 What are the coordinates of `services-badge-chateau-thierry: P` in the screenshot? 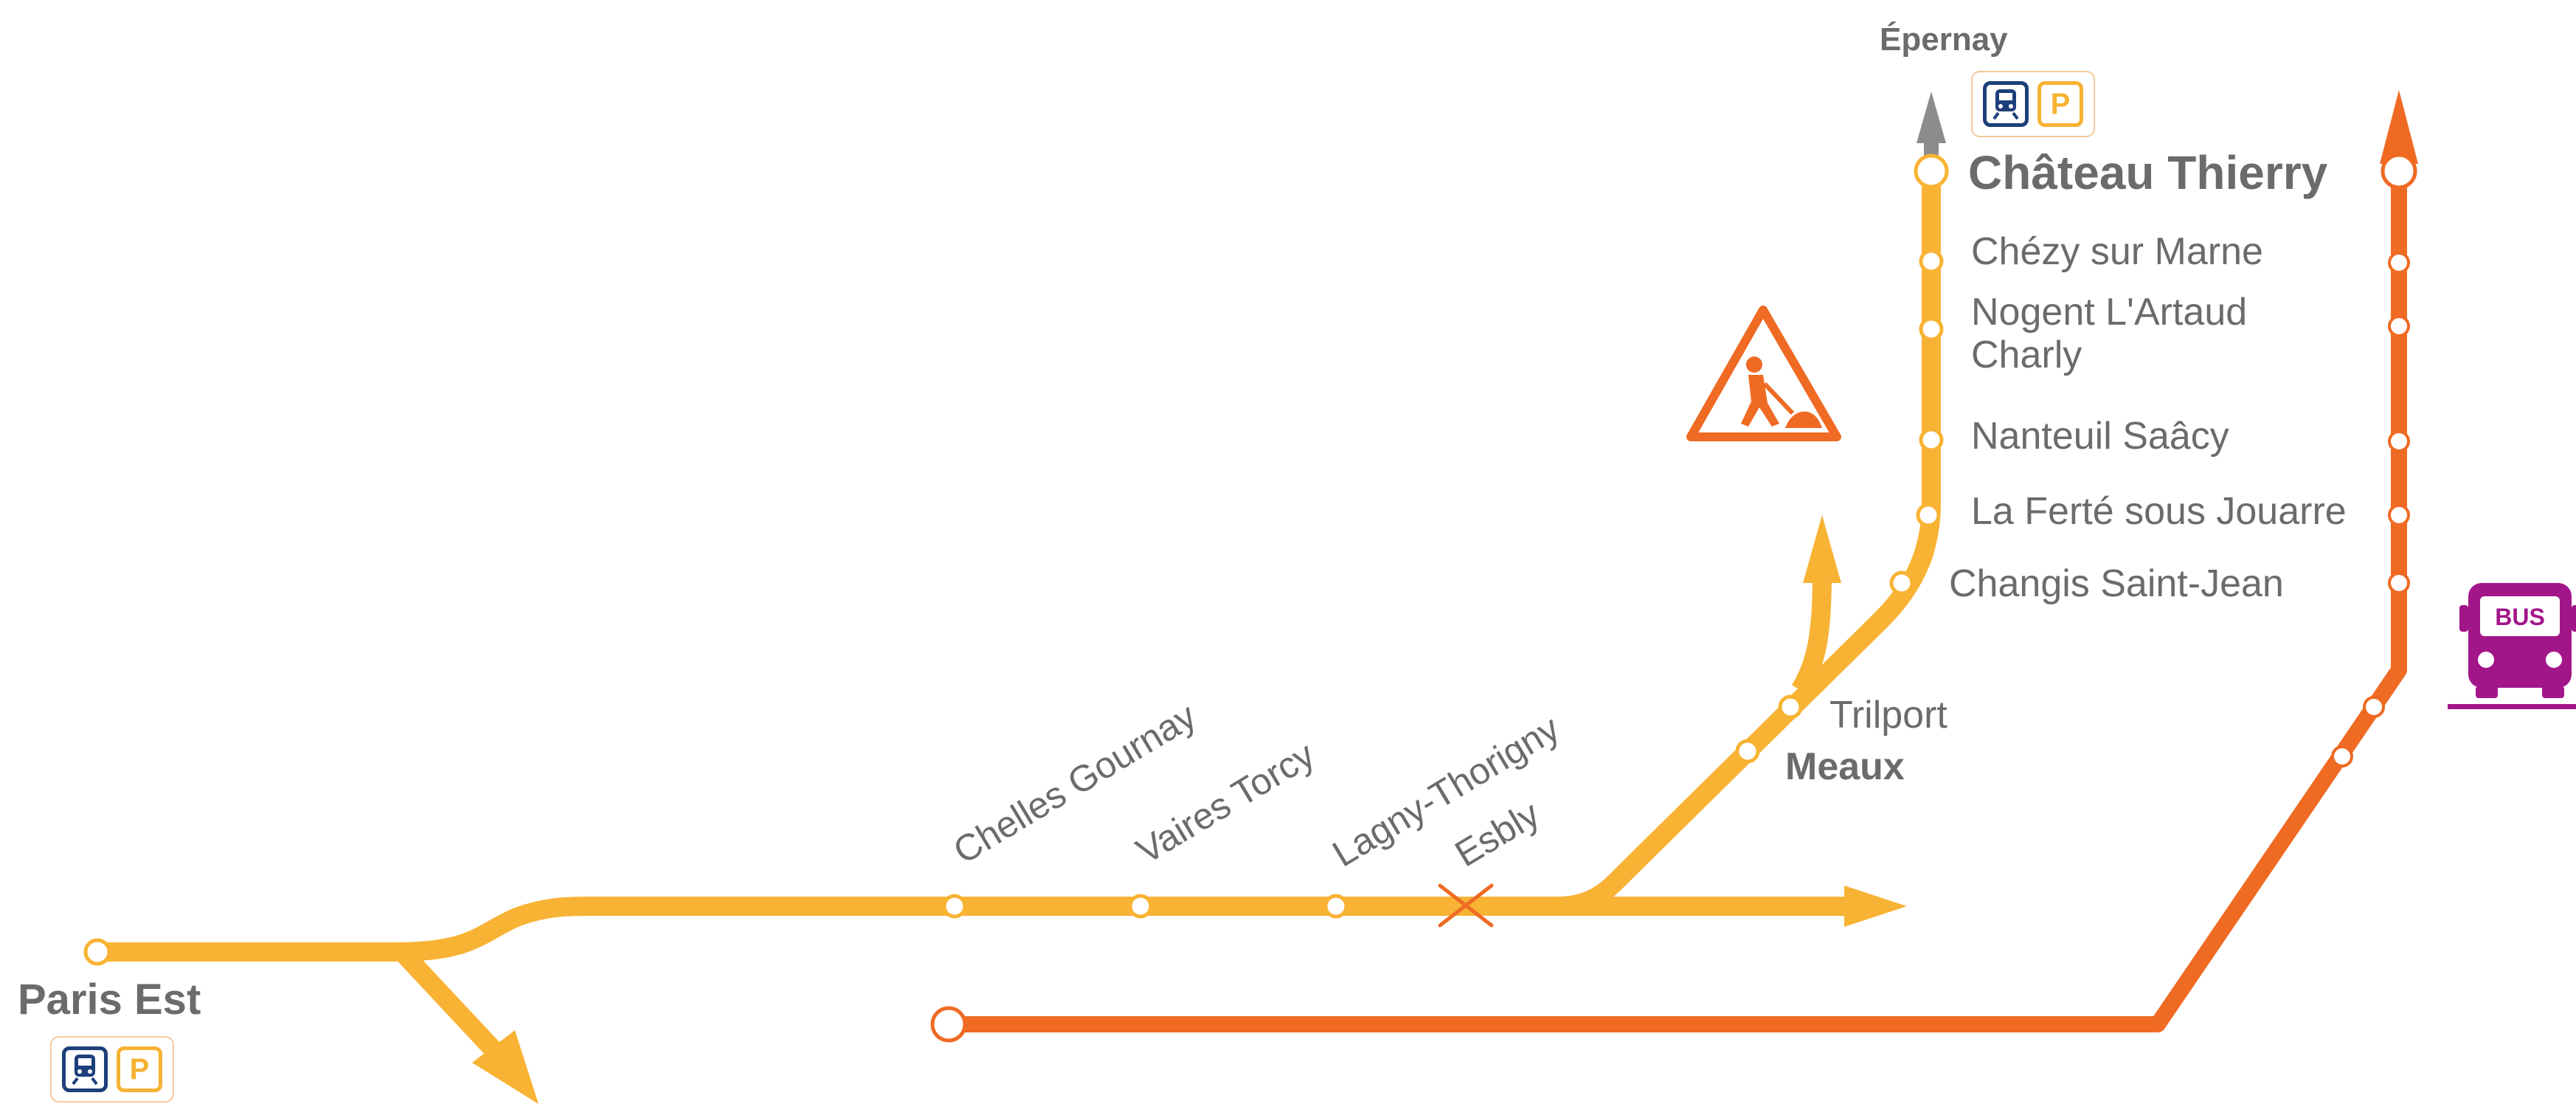 It's located at (2033, 104).